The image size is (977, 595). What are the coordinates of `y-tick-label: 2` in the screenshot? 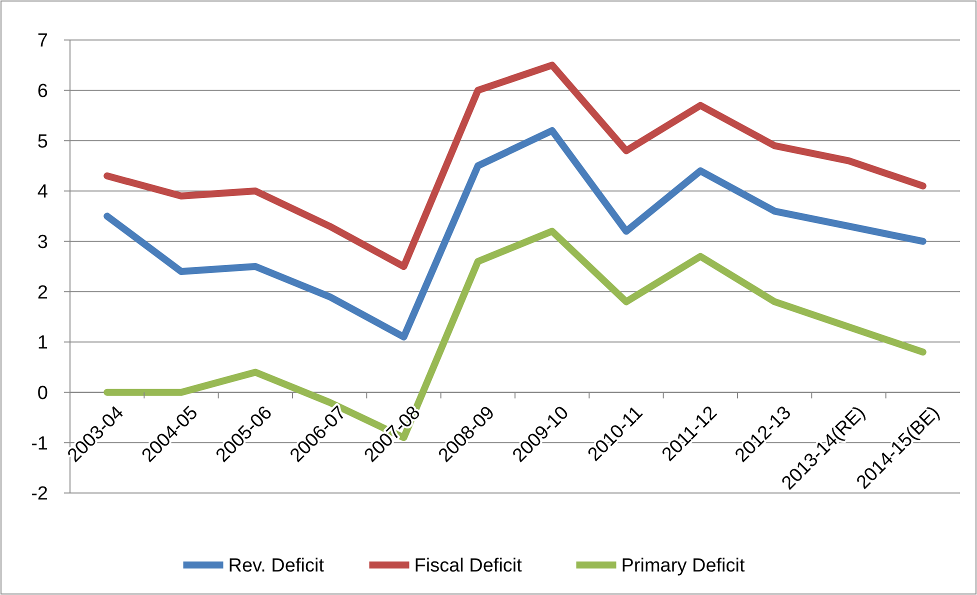 It's located at (42, 293).